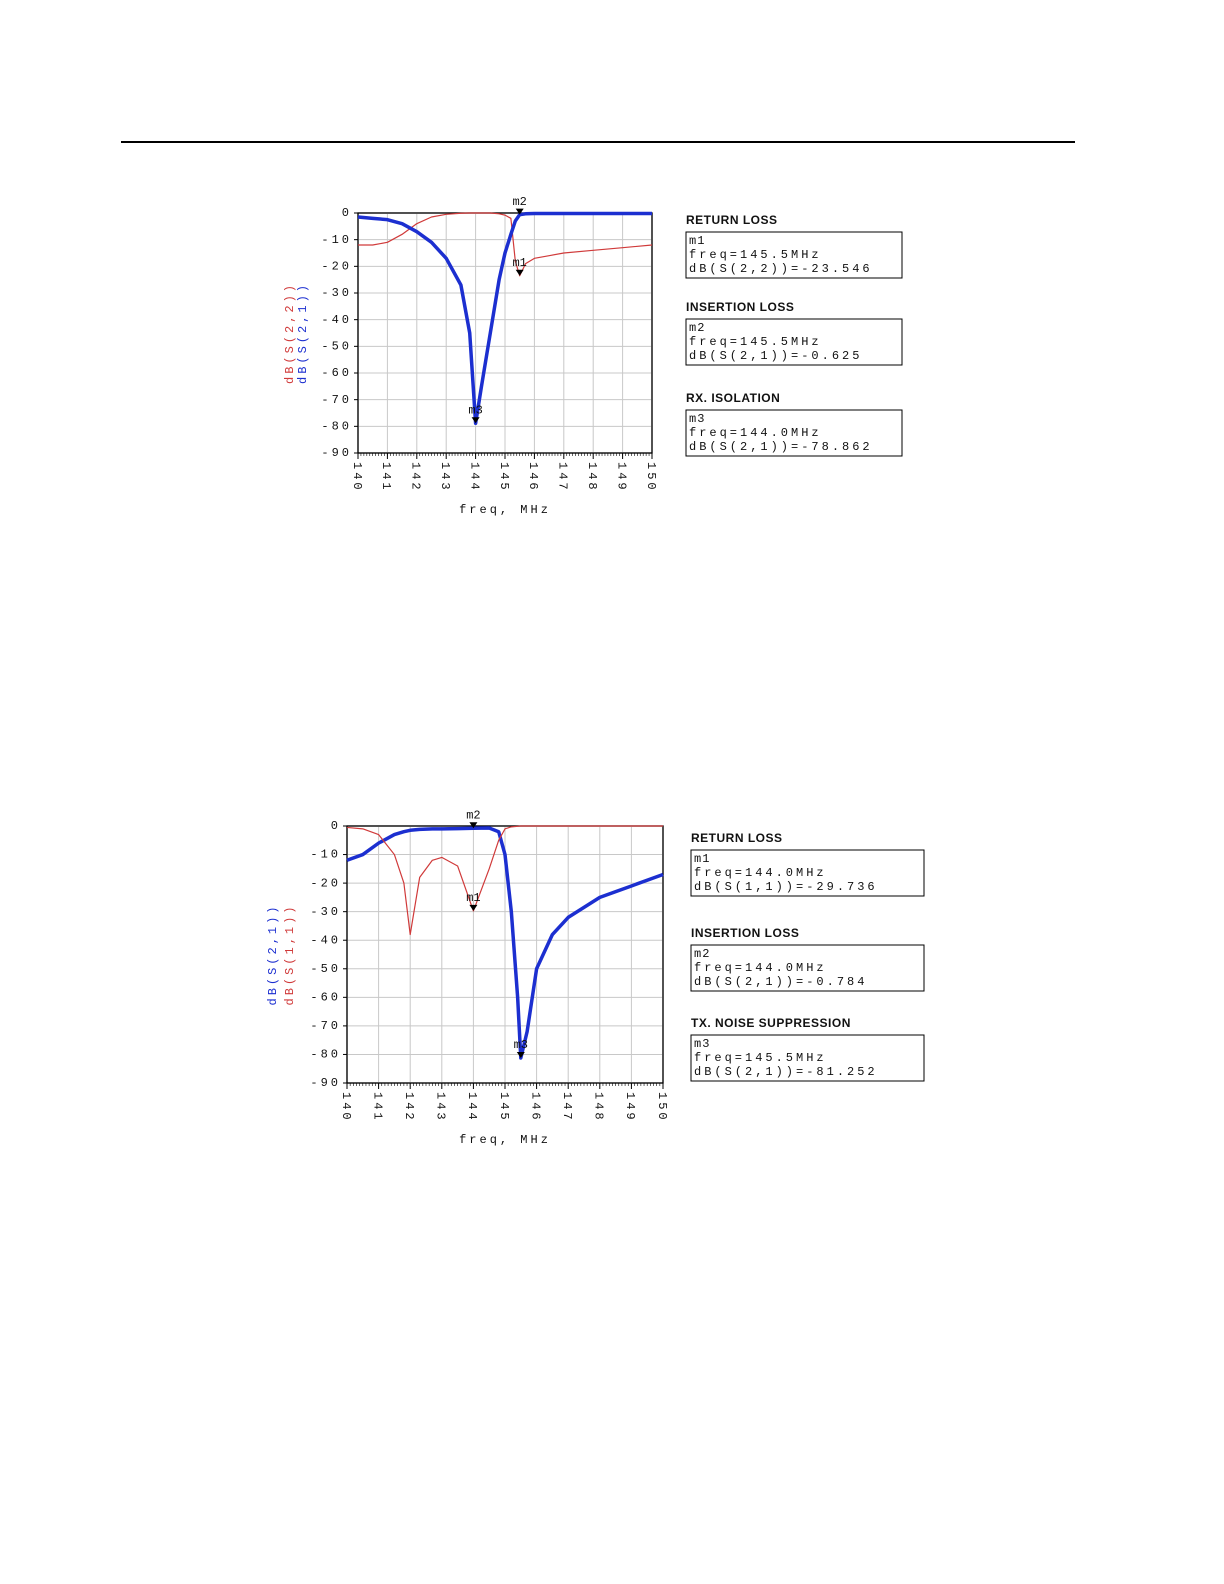  What do you see at coordinates (775, 356) in the screenshot?
I see `readout-line: dB(S(2,1))=-0.625` at bounding box center [775, 356].